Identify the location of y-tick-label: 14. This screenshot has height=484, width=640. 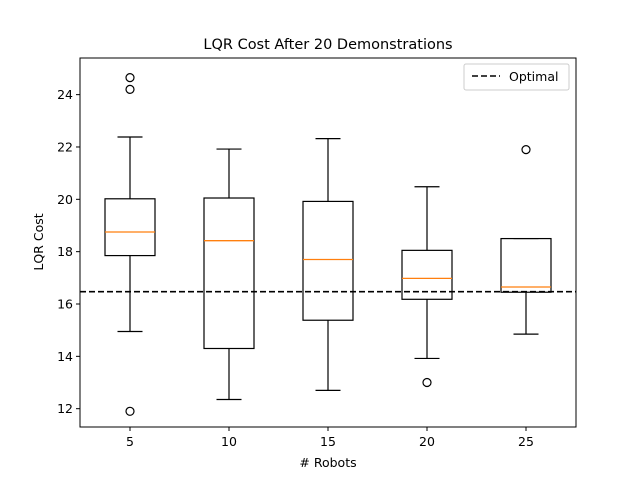
(65, 356).